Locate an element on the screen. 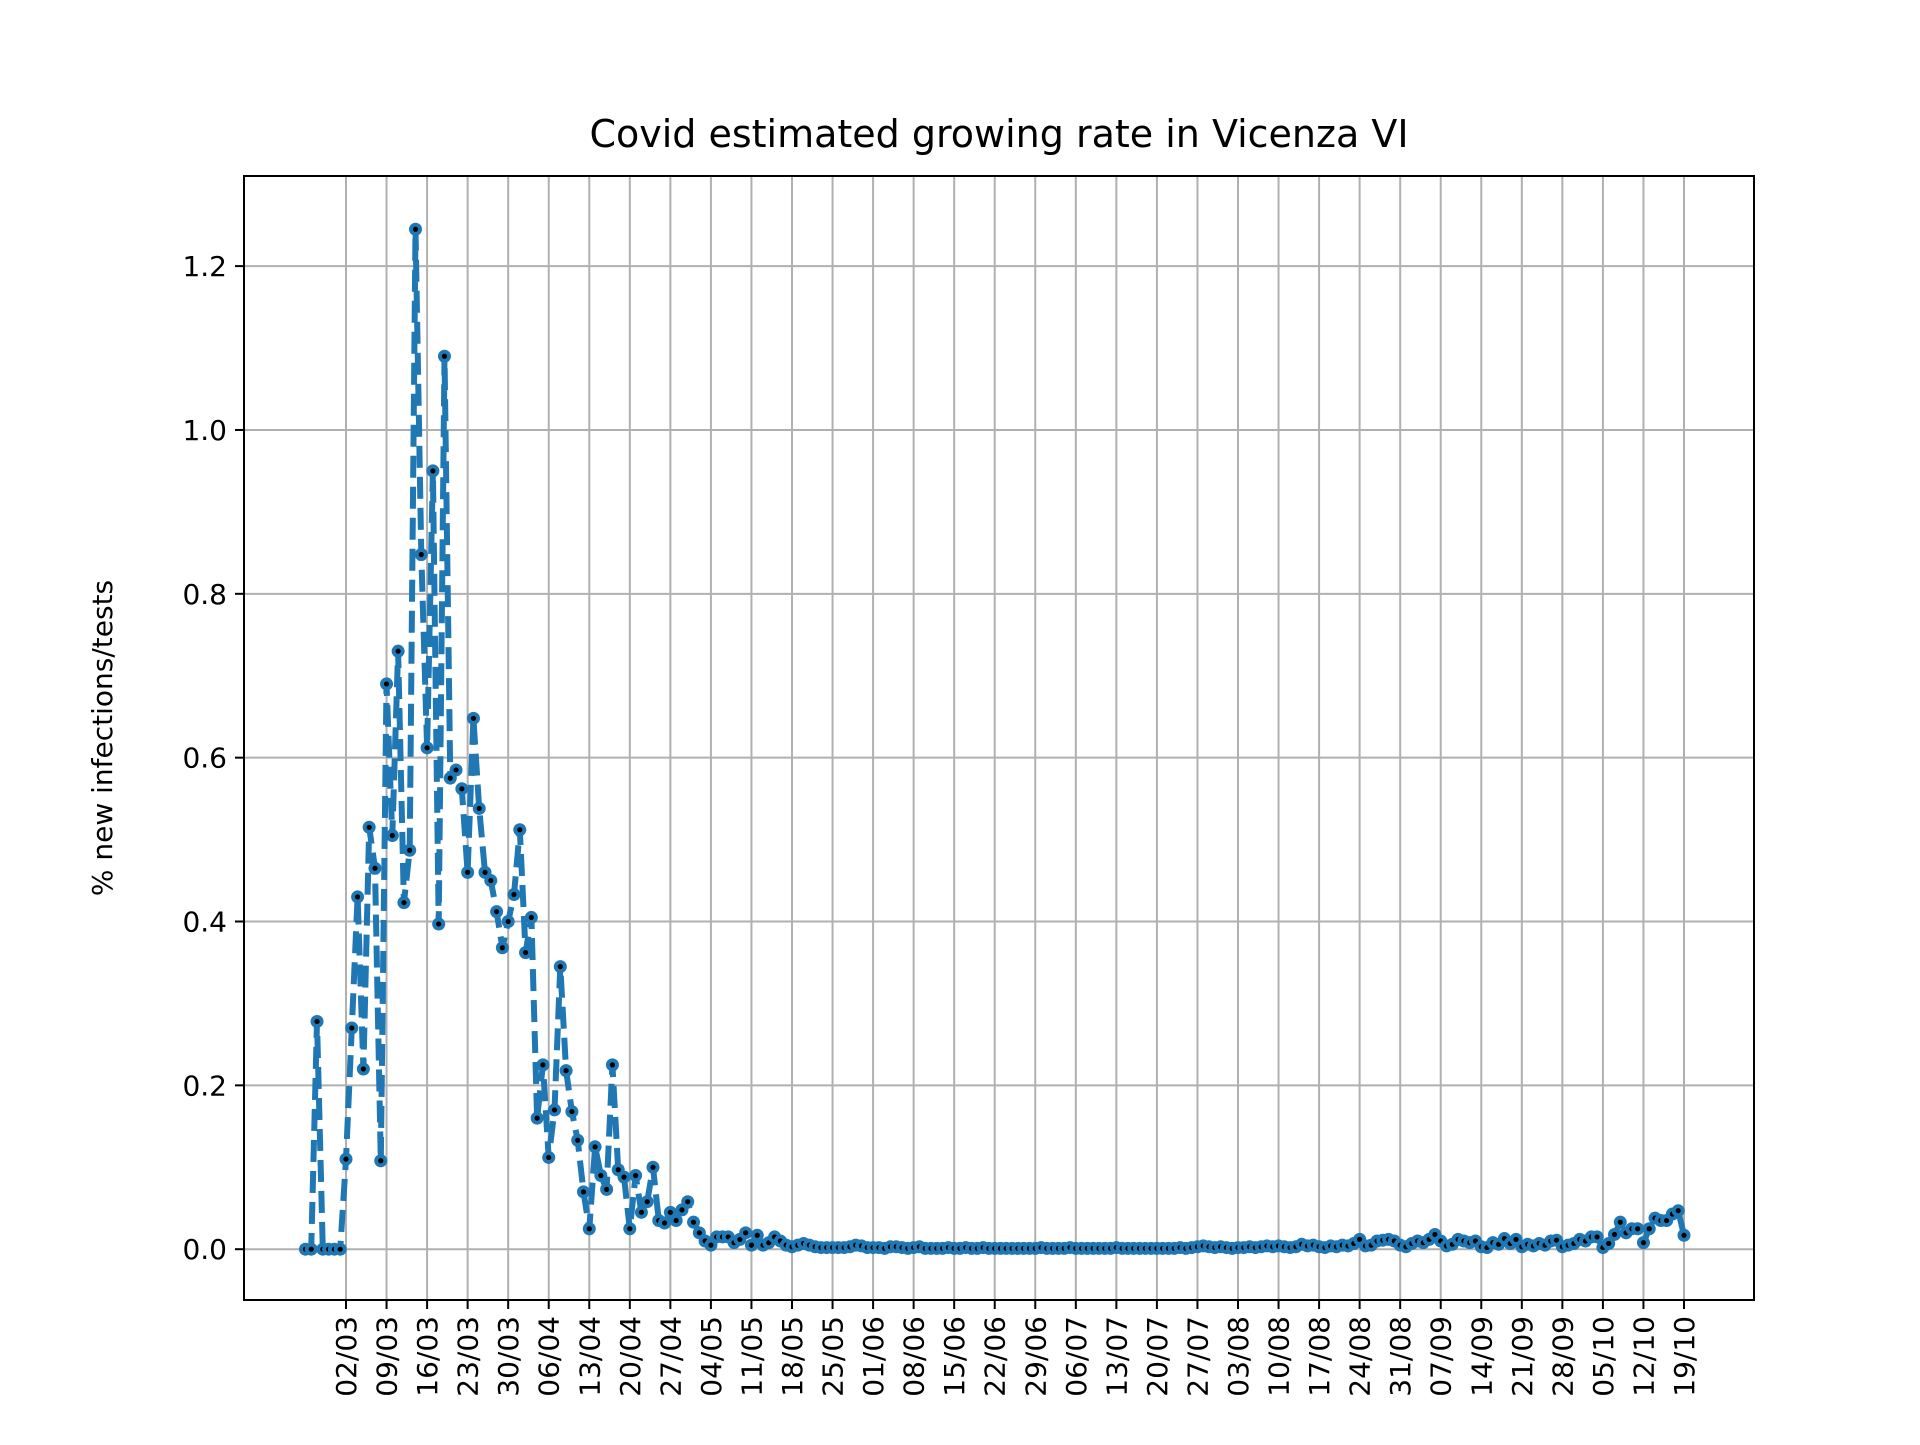  x-tick-label: 31/08 is located at coordinates (1400, 1356).